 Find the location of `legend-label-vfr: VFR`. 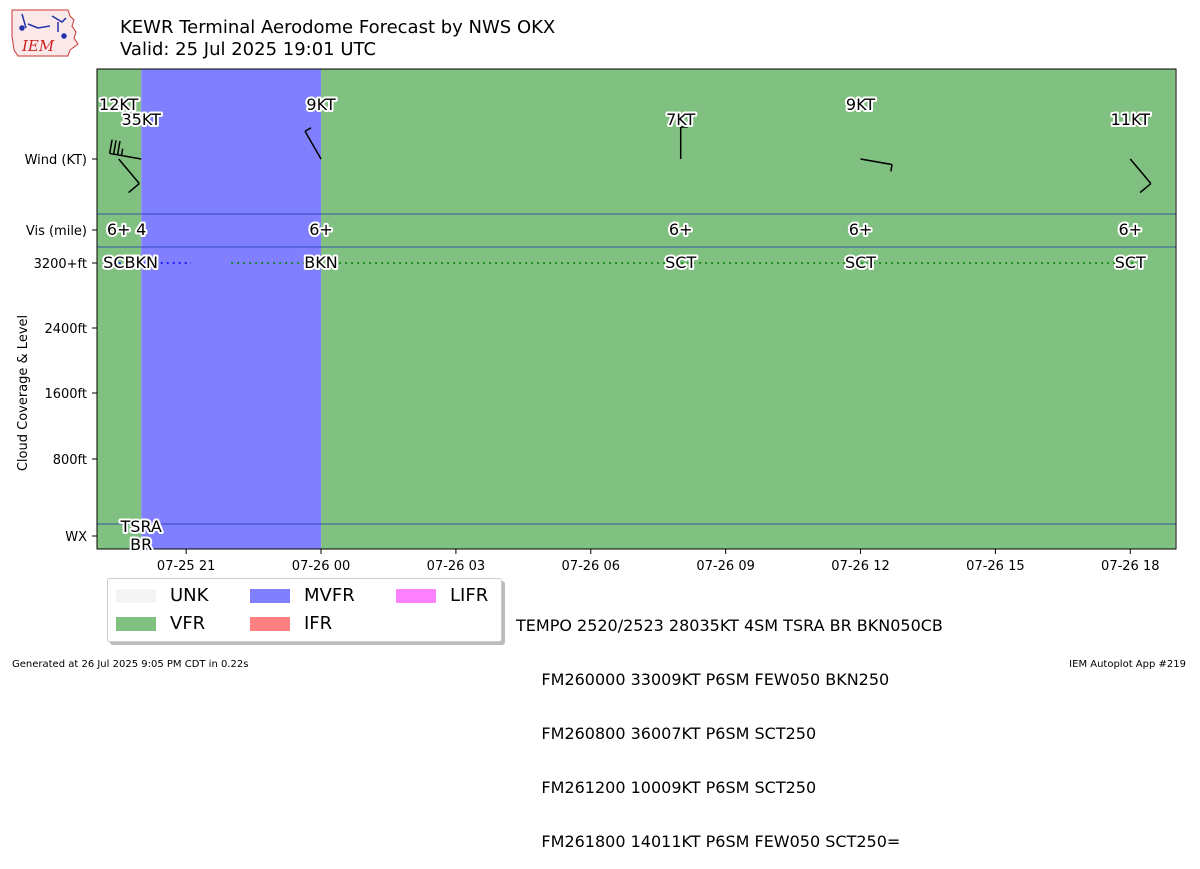

legend-label-vfr: VFR is located at coordinates (188, 623).